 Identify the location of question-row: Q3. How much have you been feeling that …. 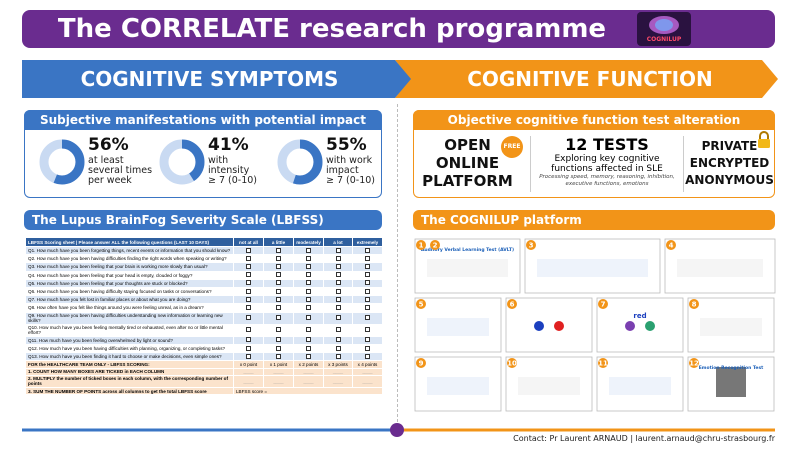
(203, 267).